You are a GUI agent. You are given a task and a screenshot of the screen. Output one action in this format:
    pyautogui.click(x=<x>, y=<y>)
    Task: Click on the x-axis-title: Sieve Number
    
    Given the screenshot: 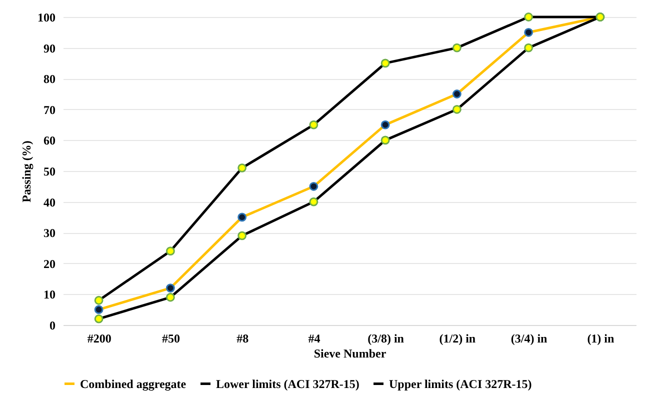 What is the action you would take?
    pyautogui.click(x=350, y=353)
    